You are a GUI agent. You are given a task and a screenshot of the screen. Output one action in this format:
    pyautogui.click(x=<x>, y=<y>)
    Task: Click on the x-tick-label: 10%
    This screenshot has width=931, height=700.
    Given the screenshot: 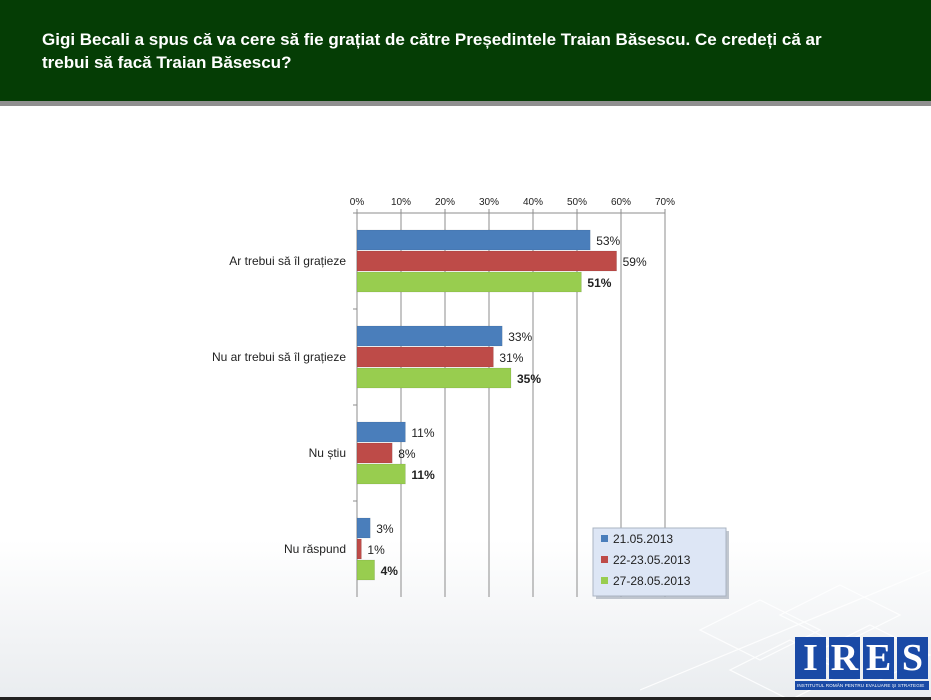 What is the action you would take?
    pyautogui.click(x=401, y=202)
    